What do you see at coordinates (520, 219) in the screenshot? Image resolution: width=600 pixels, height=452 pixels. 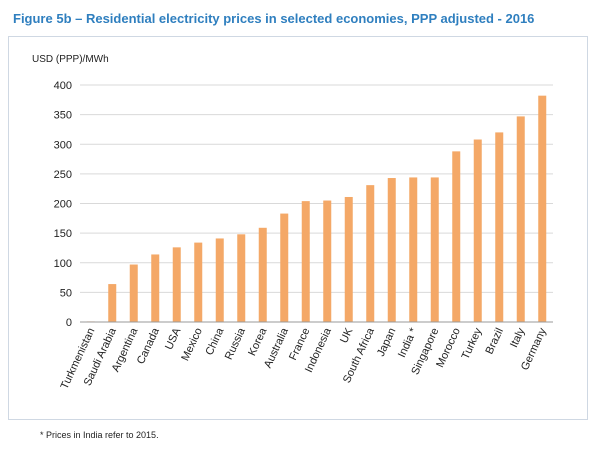 I see `bar-italy` at bounding box center [520, 219].